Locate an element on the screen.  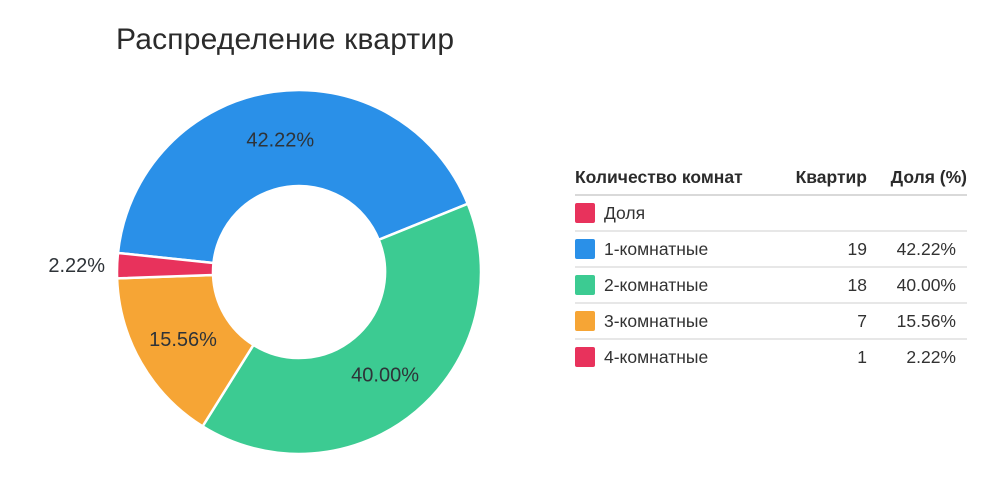
category-count: 1 is located at coordinates (862, 356).